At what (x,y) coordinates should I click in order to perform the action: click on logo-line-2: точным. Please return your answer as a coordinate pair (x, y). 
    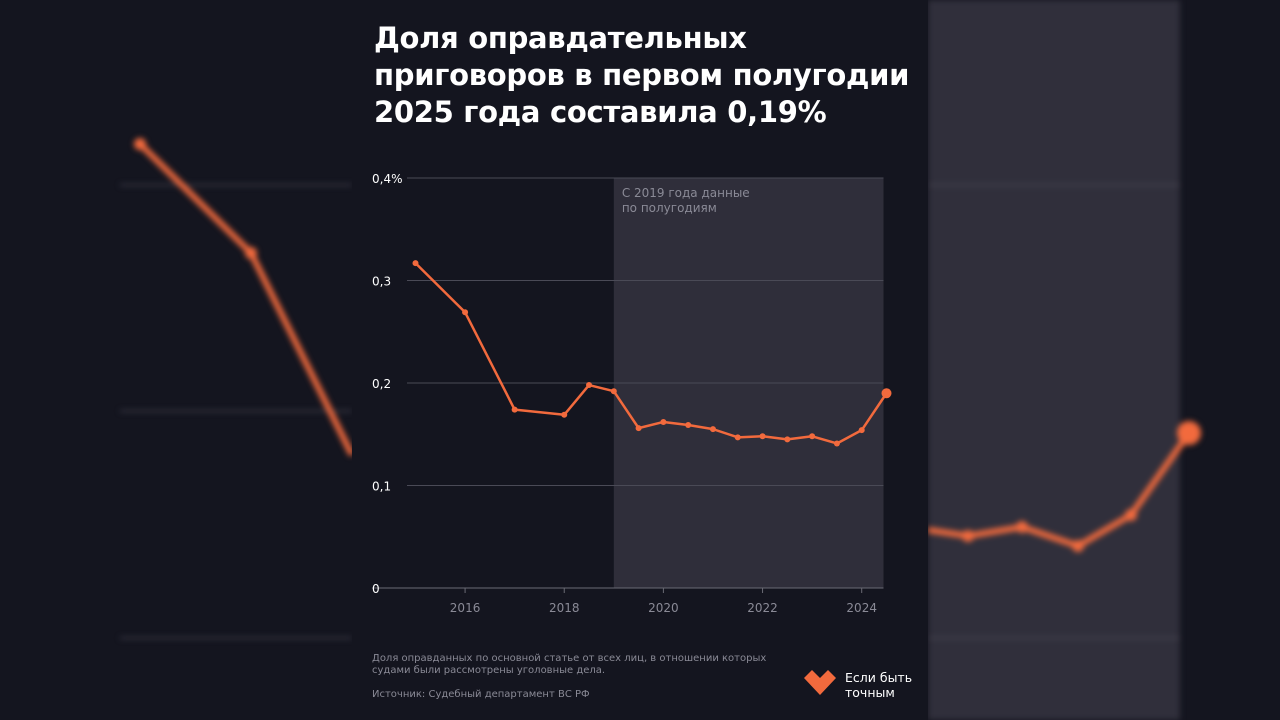
    Looking at the image, I should click on (870, 692).